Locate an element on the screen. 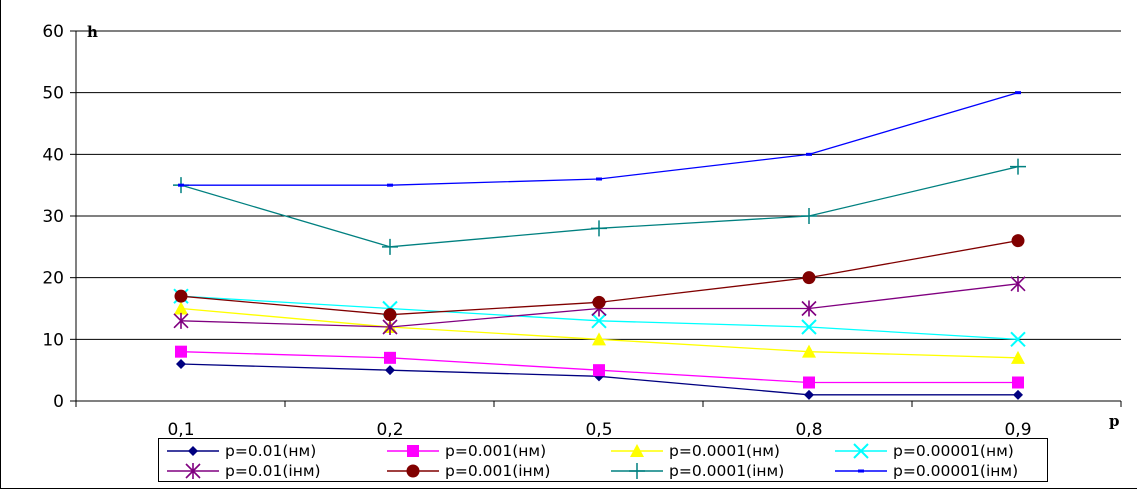 This screenshot has width=1137, height=489. legend-item: p=0.00001(інм) is located at coordinates (940, 471).